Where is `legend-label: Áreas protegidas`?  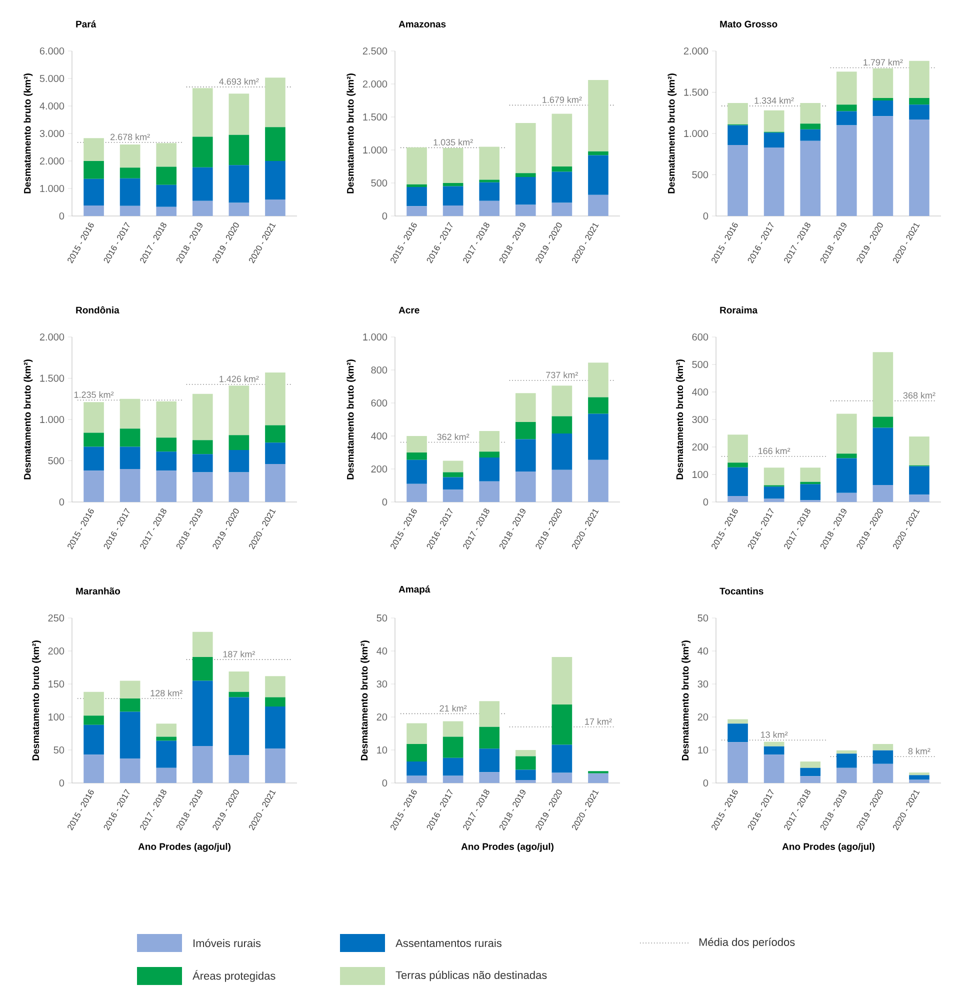
legend-label: Áreas protegidas is located at coordinates (234, 976).